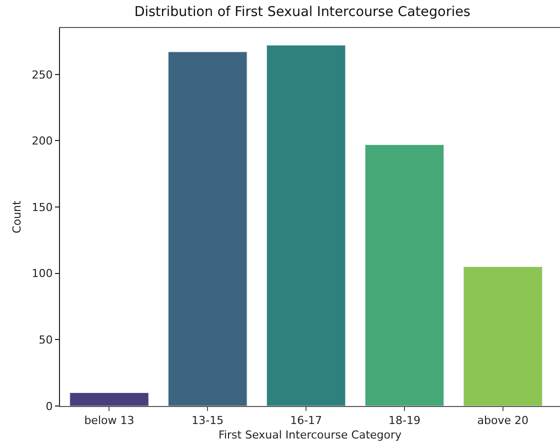 The height and width of the screenshot is (448, 560). Describe the element at coordinates (306, 421) in the screenshot. I see `x-tick-label: 16-17` at that location.